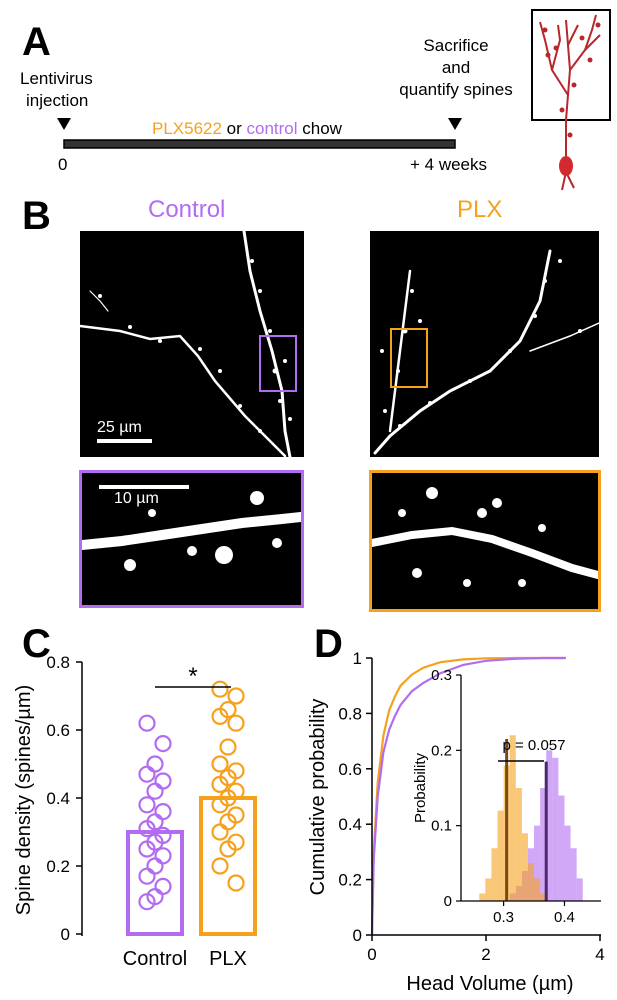 This screenshot has height=1000, width=617. Describe the element at coordinates (136, 498) in the screenshot. I see `scale-label-small: 10 µm` at that location.